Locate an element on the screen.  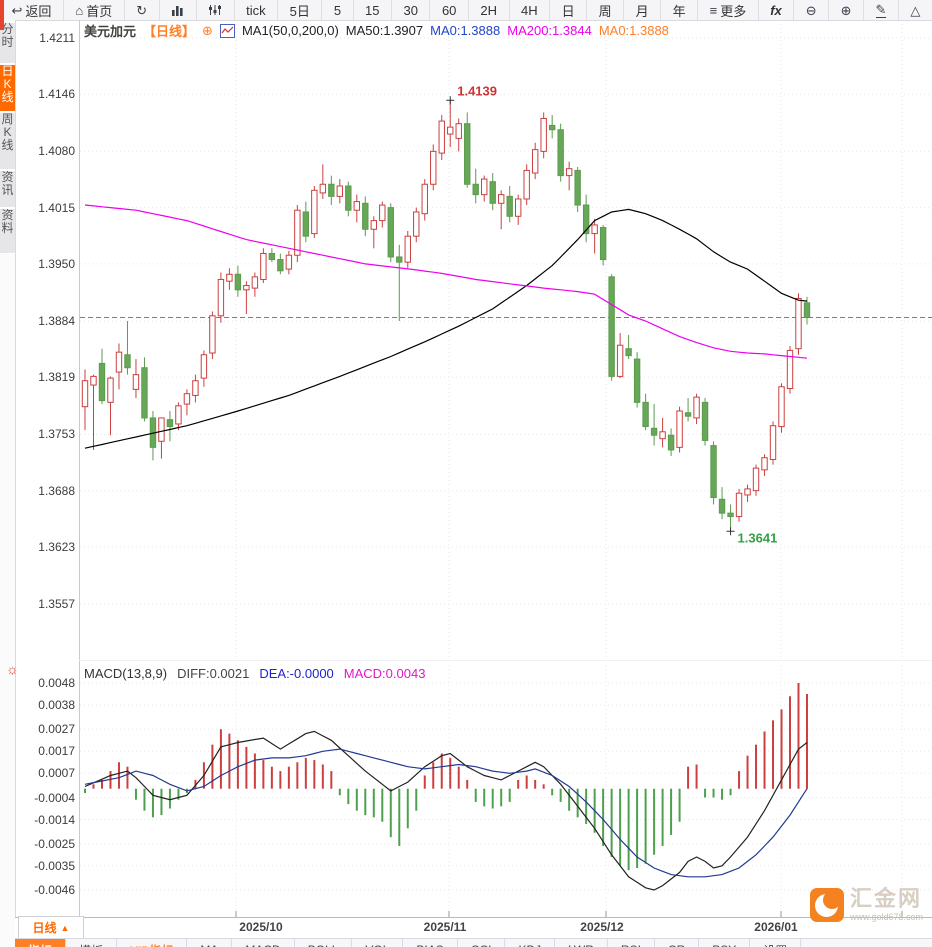
dea-value: DEA:-0.0000 is located at coordinates (296, 673).